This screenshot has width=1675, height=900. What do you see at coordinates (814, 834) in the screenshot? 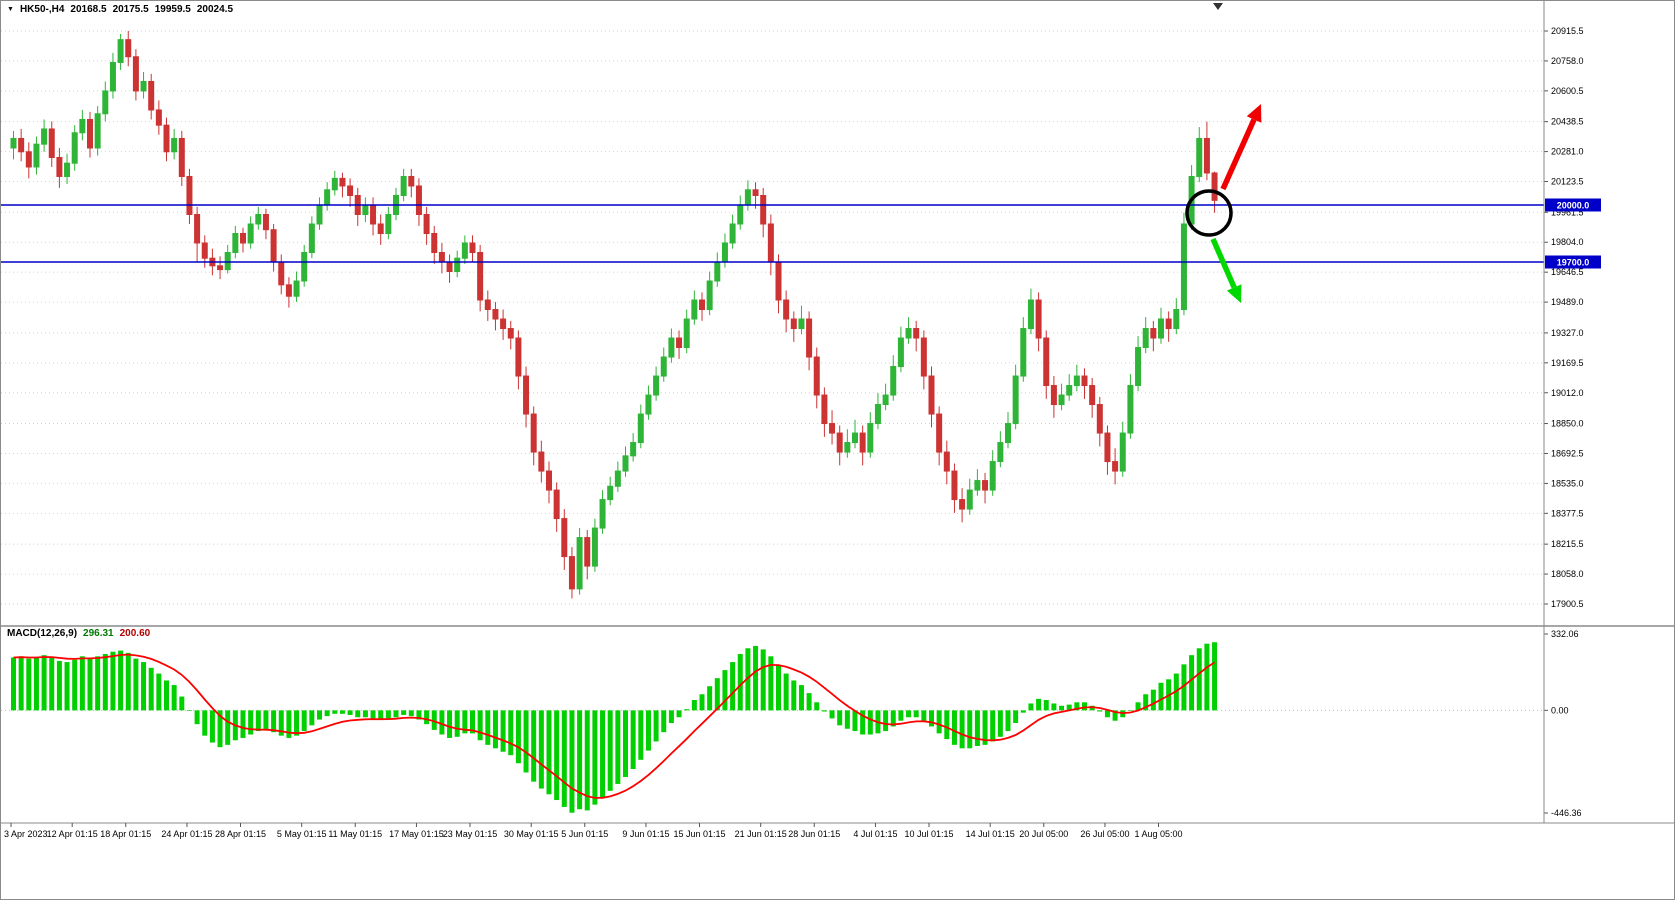
I see `svg-text: 28 Jun 01:15` at bounding box center [814, 834].